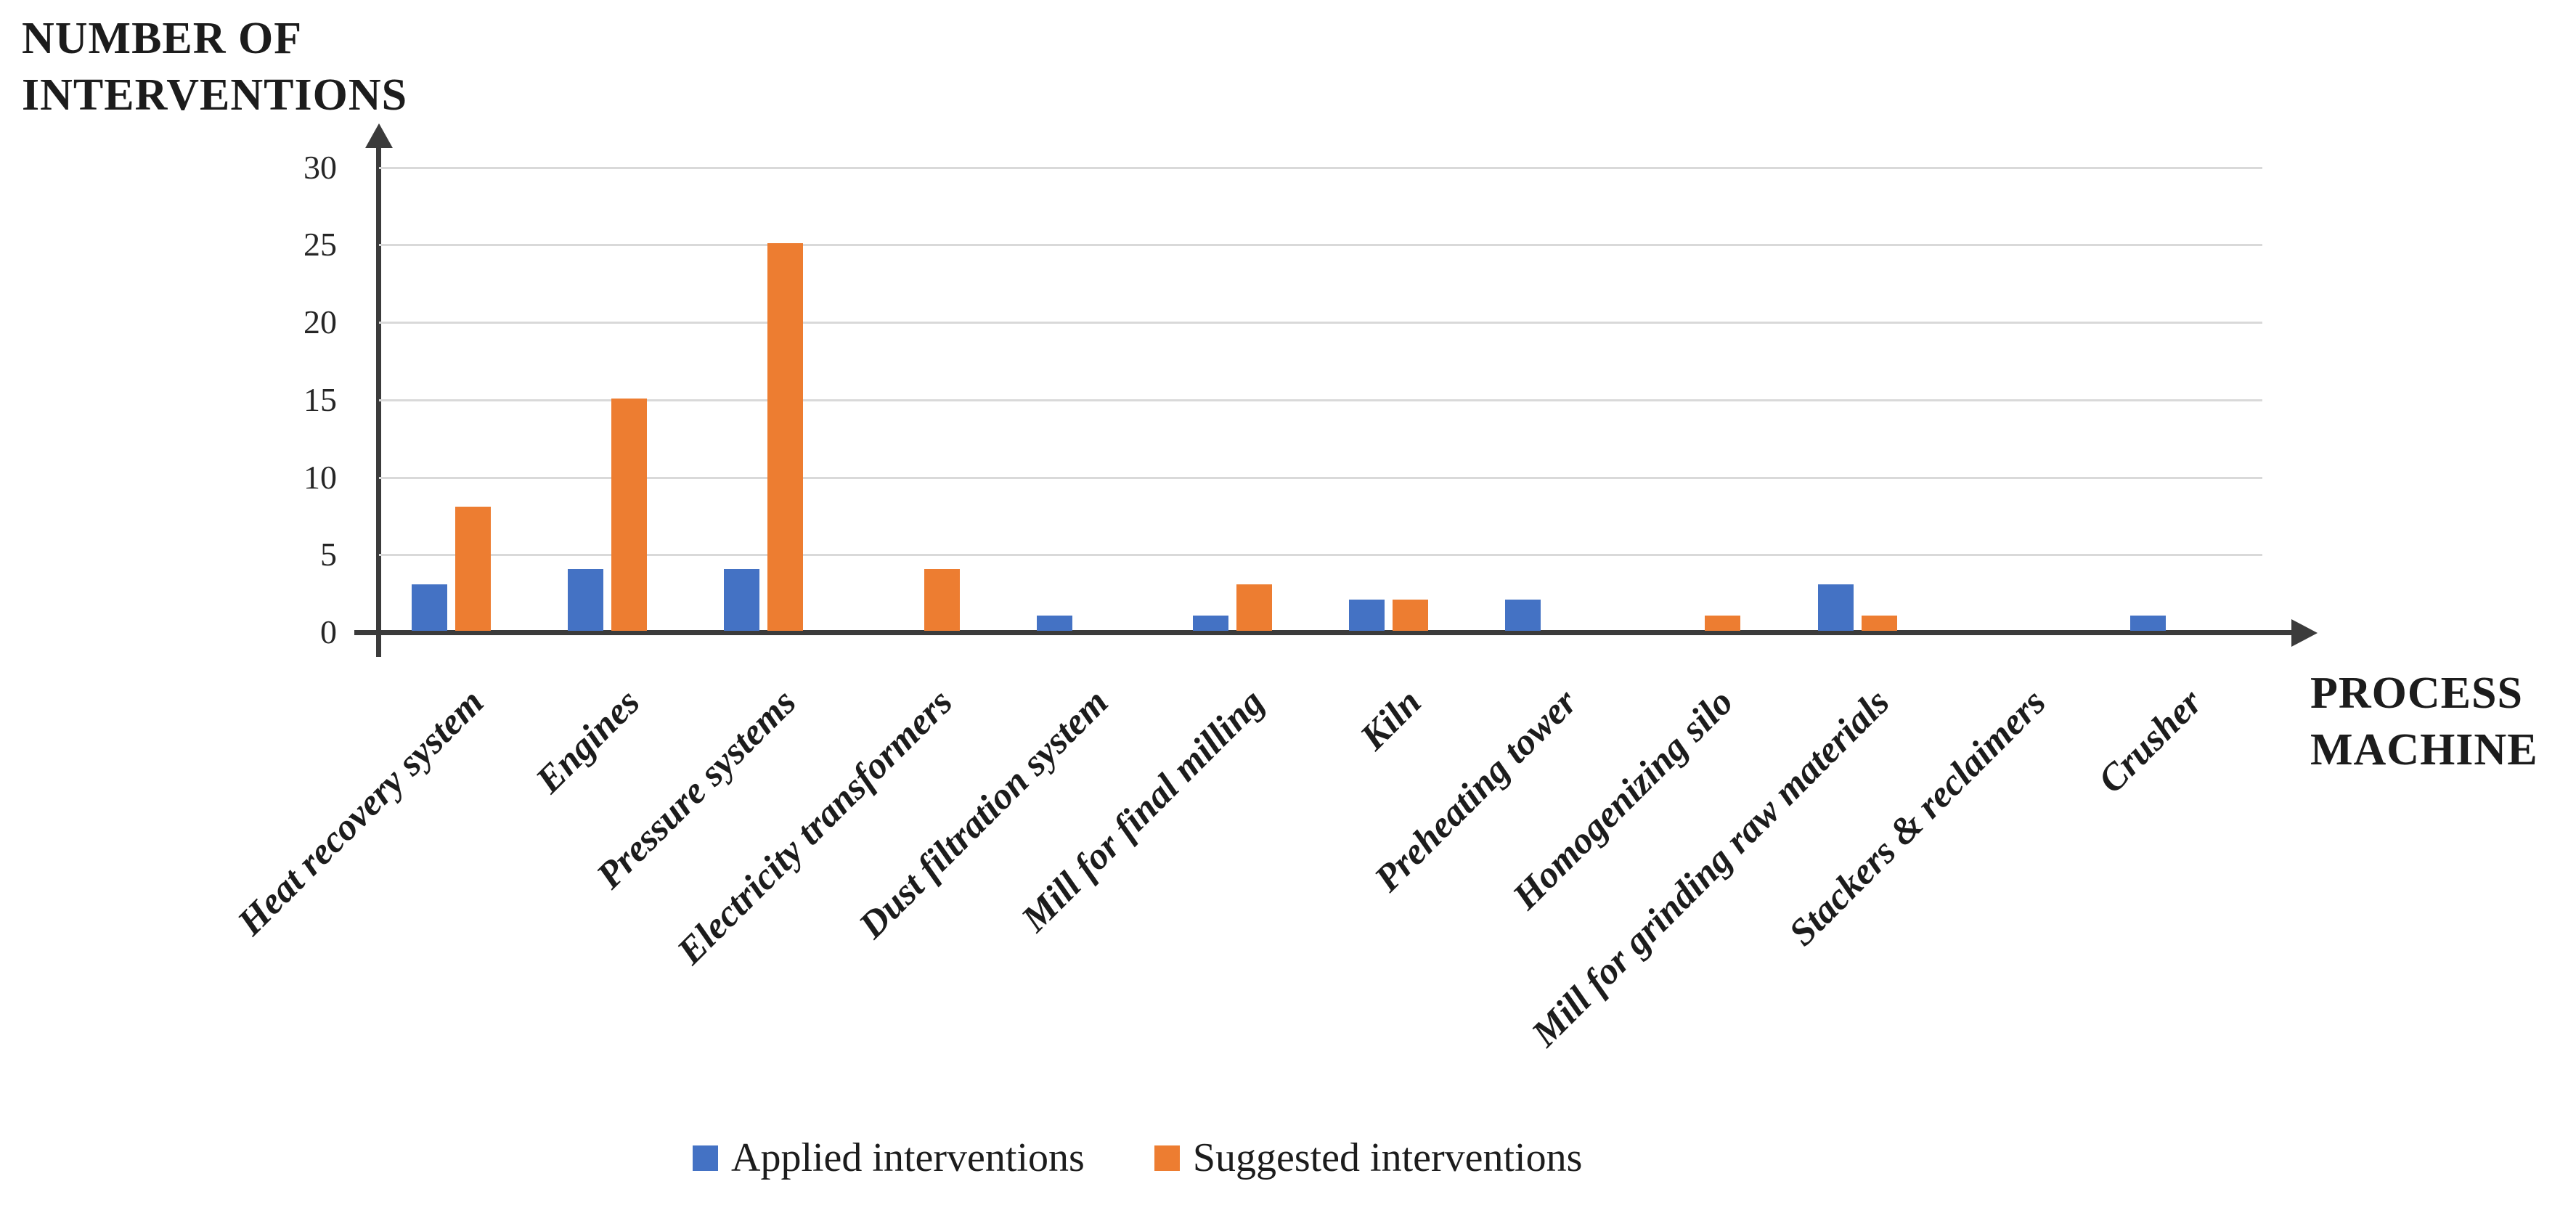  Describe the element at coordinates (320, 477) in the screenshot. I see `y-tick-label-10: 10` at that location.